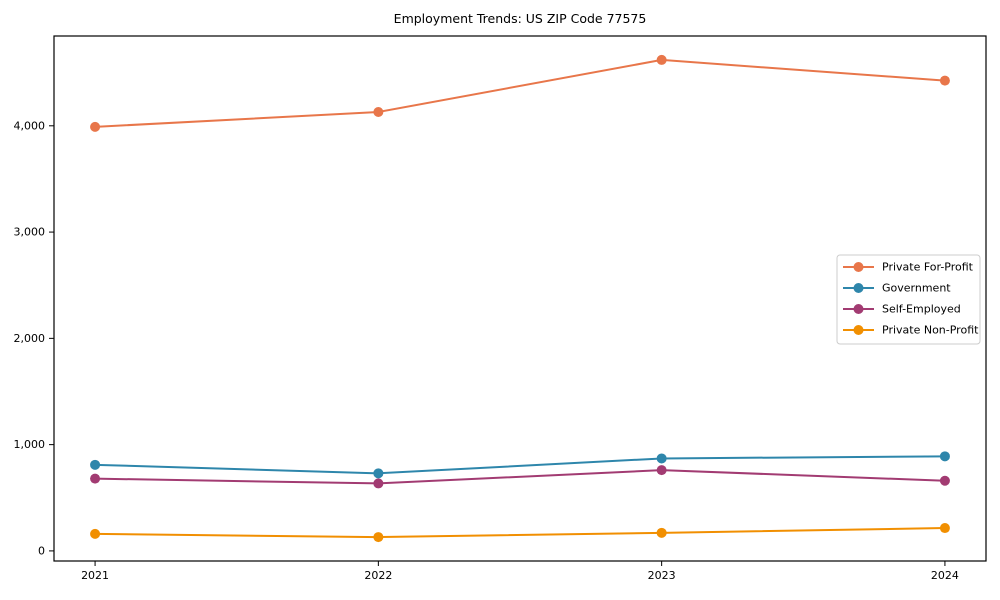  What do you see at coordinates (662, 575) in the screenshot?
I see `x-tick-label: 2023` at bounding box center [662, 575].